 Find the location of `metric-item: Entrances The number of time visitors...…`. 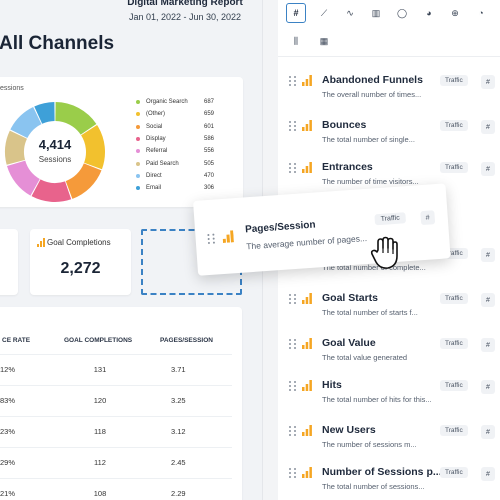

metric-item: Entrances The number of time visitors...… is located at coordinates (389, 180).